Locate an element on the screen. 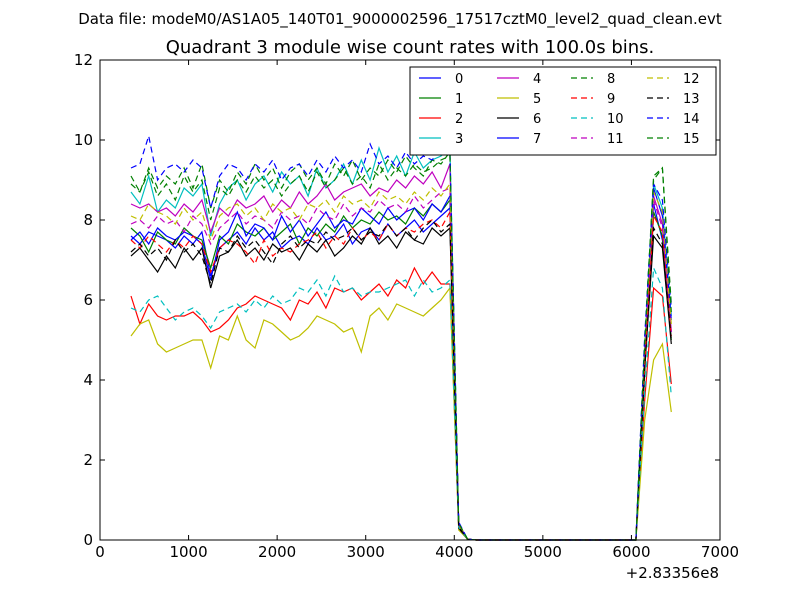 The height and width of the screenshot is (600, 800). x-tick-label: 3000 is located at coordinates (366, 552).